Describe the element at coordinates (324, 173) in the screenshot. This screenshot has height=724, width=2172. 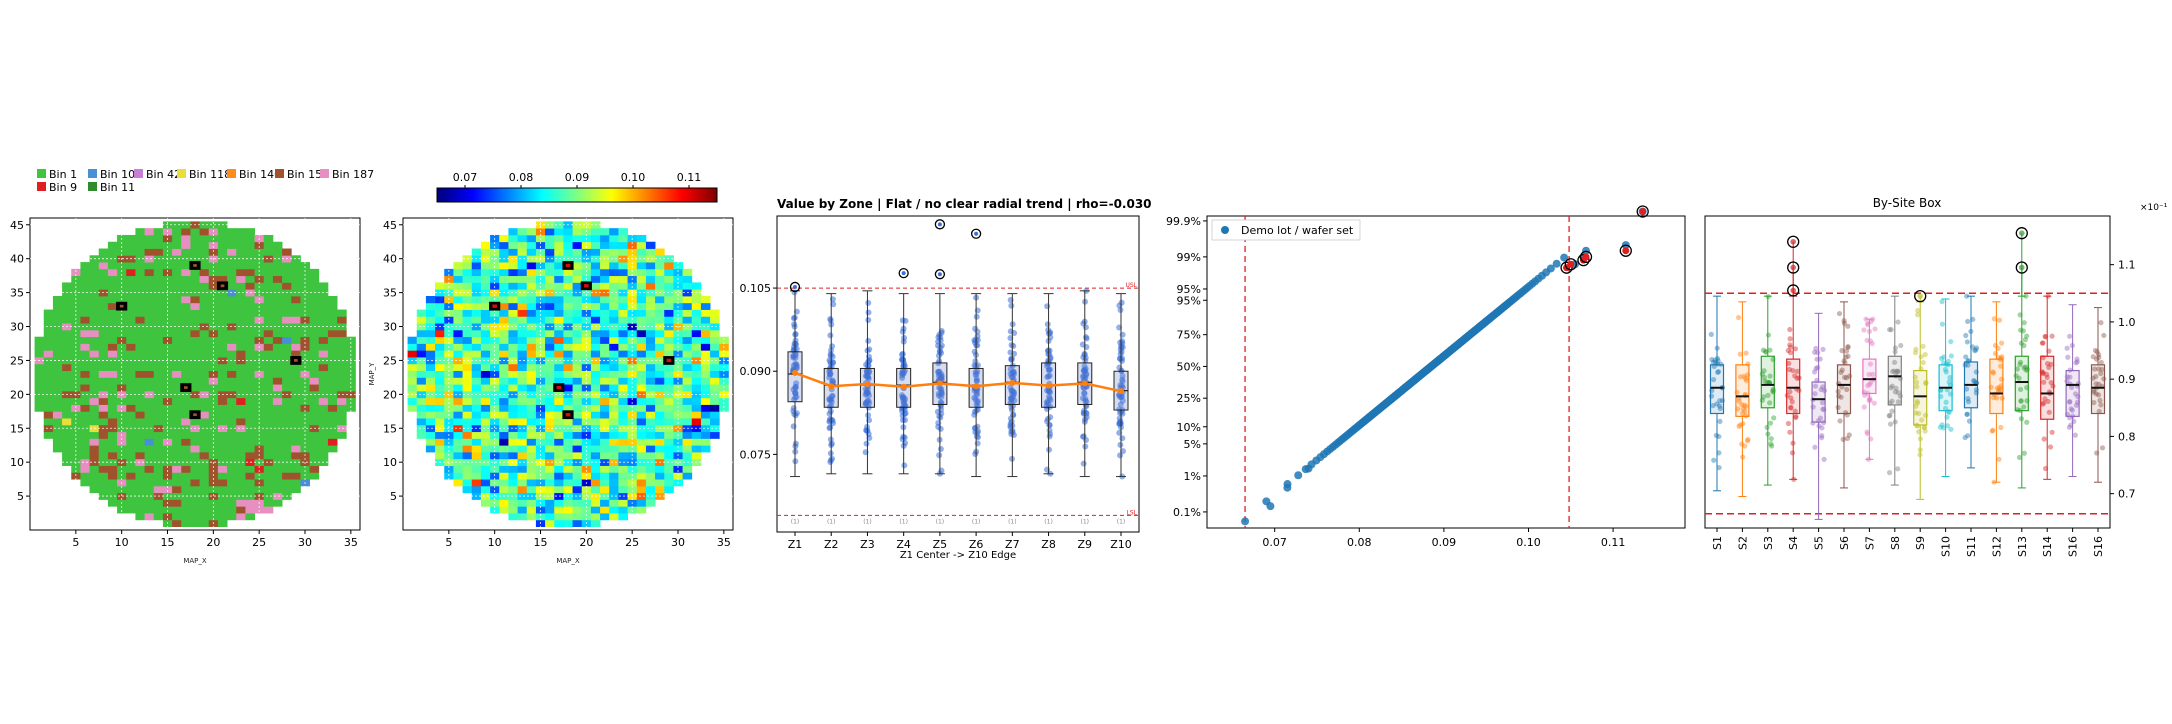
I see `legend-swatch` at that location.